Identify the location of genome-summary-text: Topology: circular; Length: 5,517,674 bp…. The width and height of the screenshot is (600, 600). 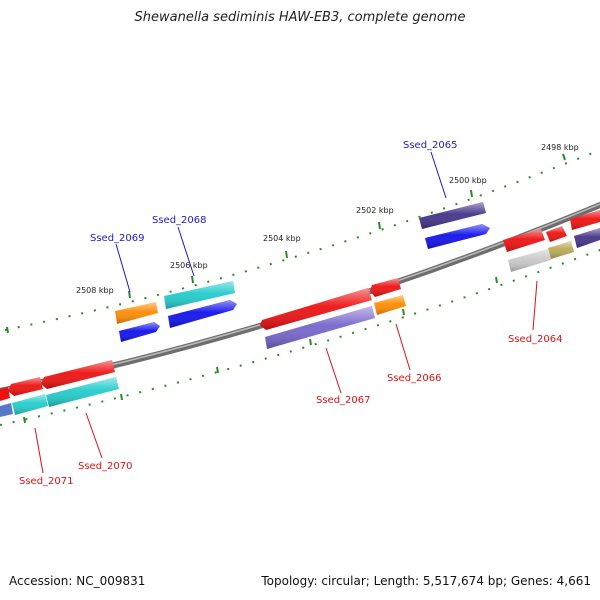
(426, 581).